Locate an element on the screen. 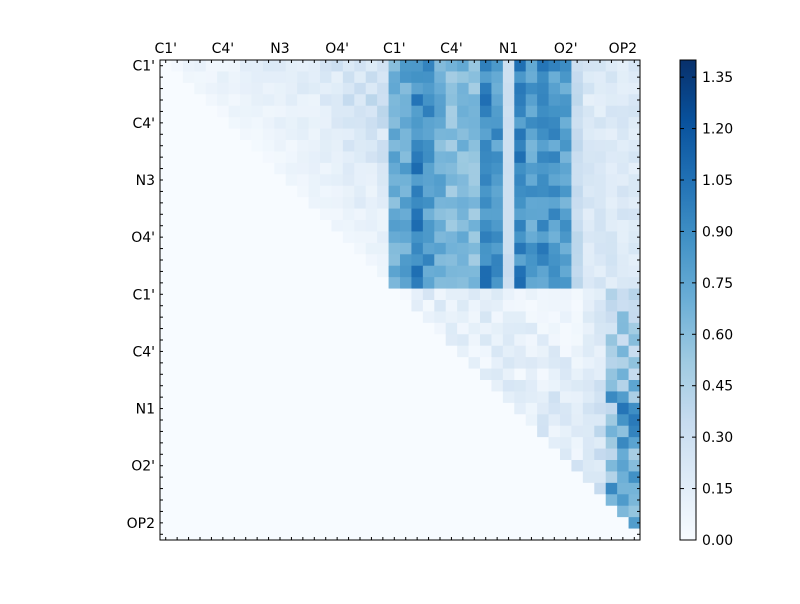 This screenshot has height=604, width=800. x-tick-label: OP2 is located at coordinates (623, 49).